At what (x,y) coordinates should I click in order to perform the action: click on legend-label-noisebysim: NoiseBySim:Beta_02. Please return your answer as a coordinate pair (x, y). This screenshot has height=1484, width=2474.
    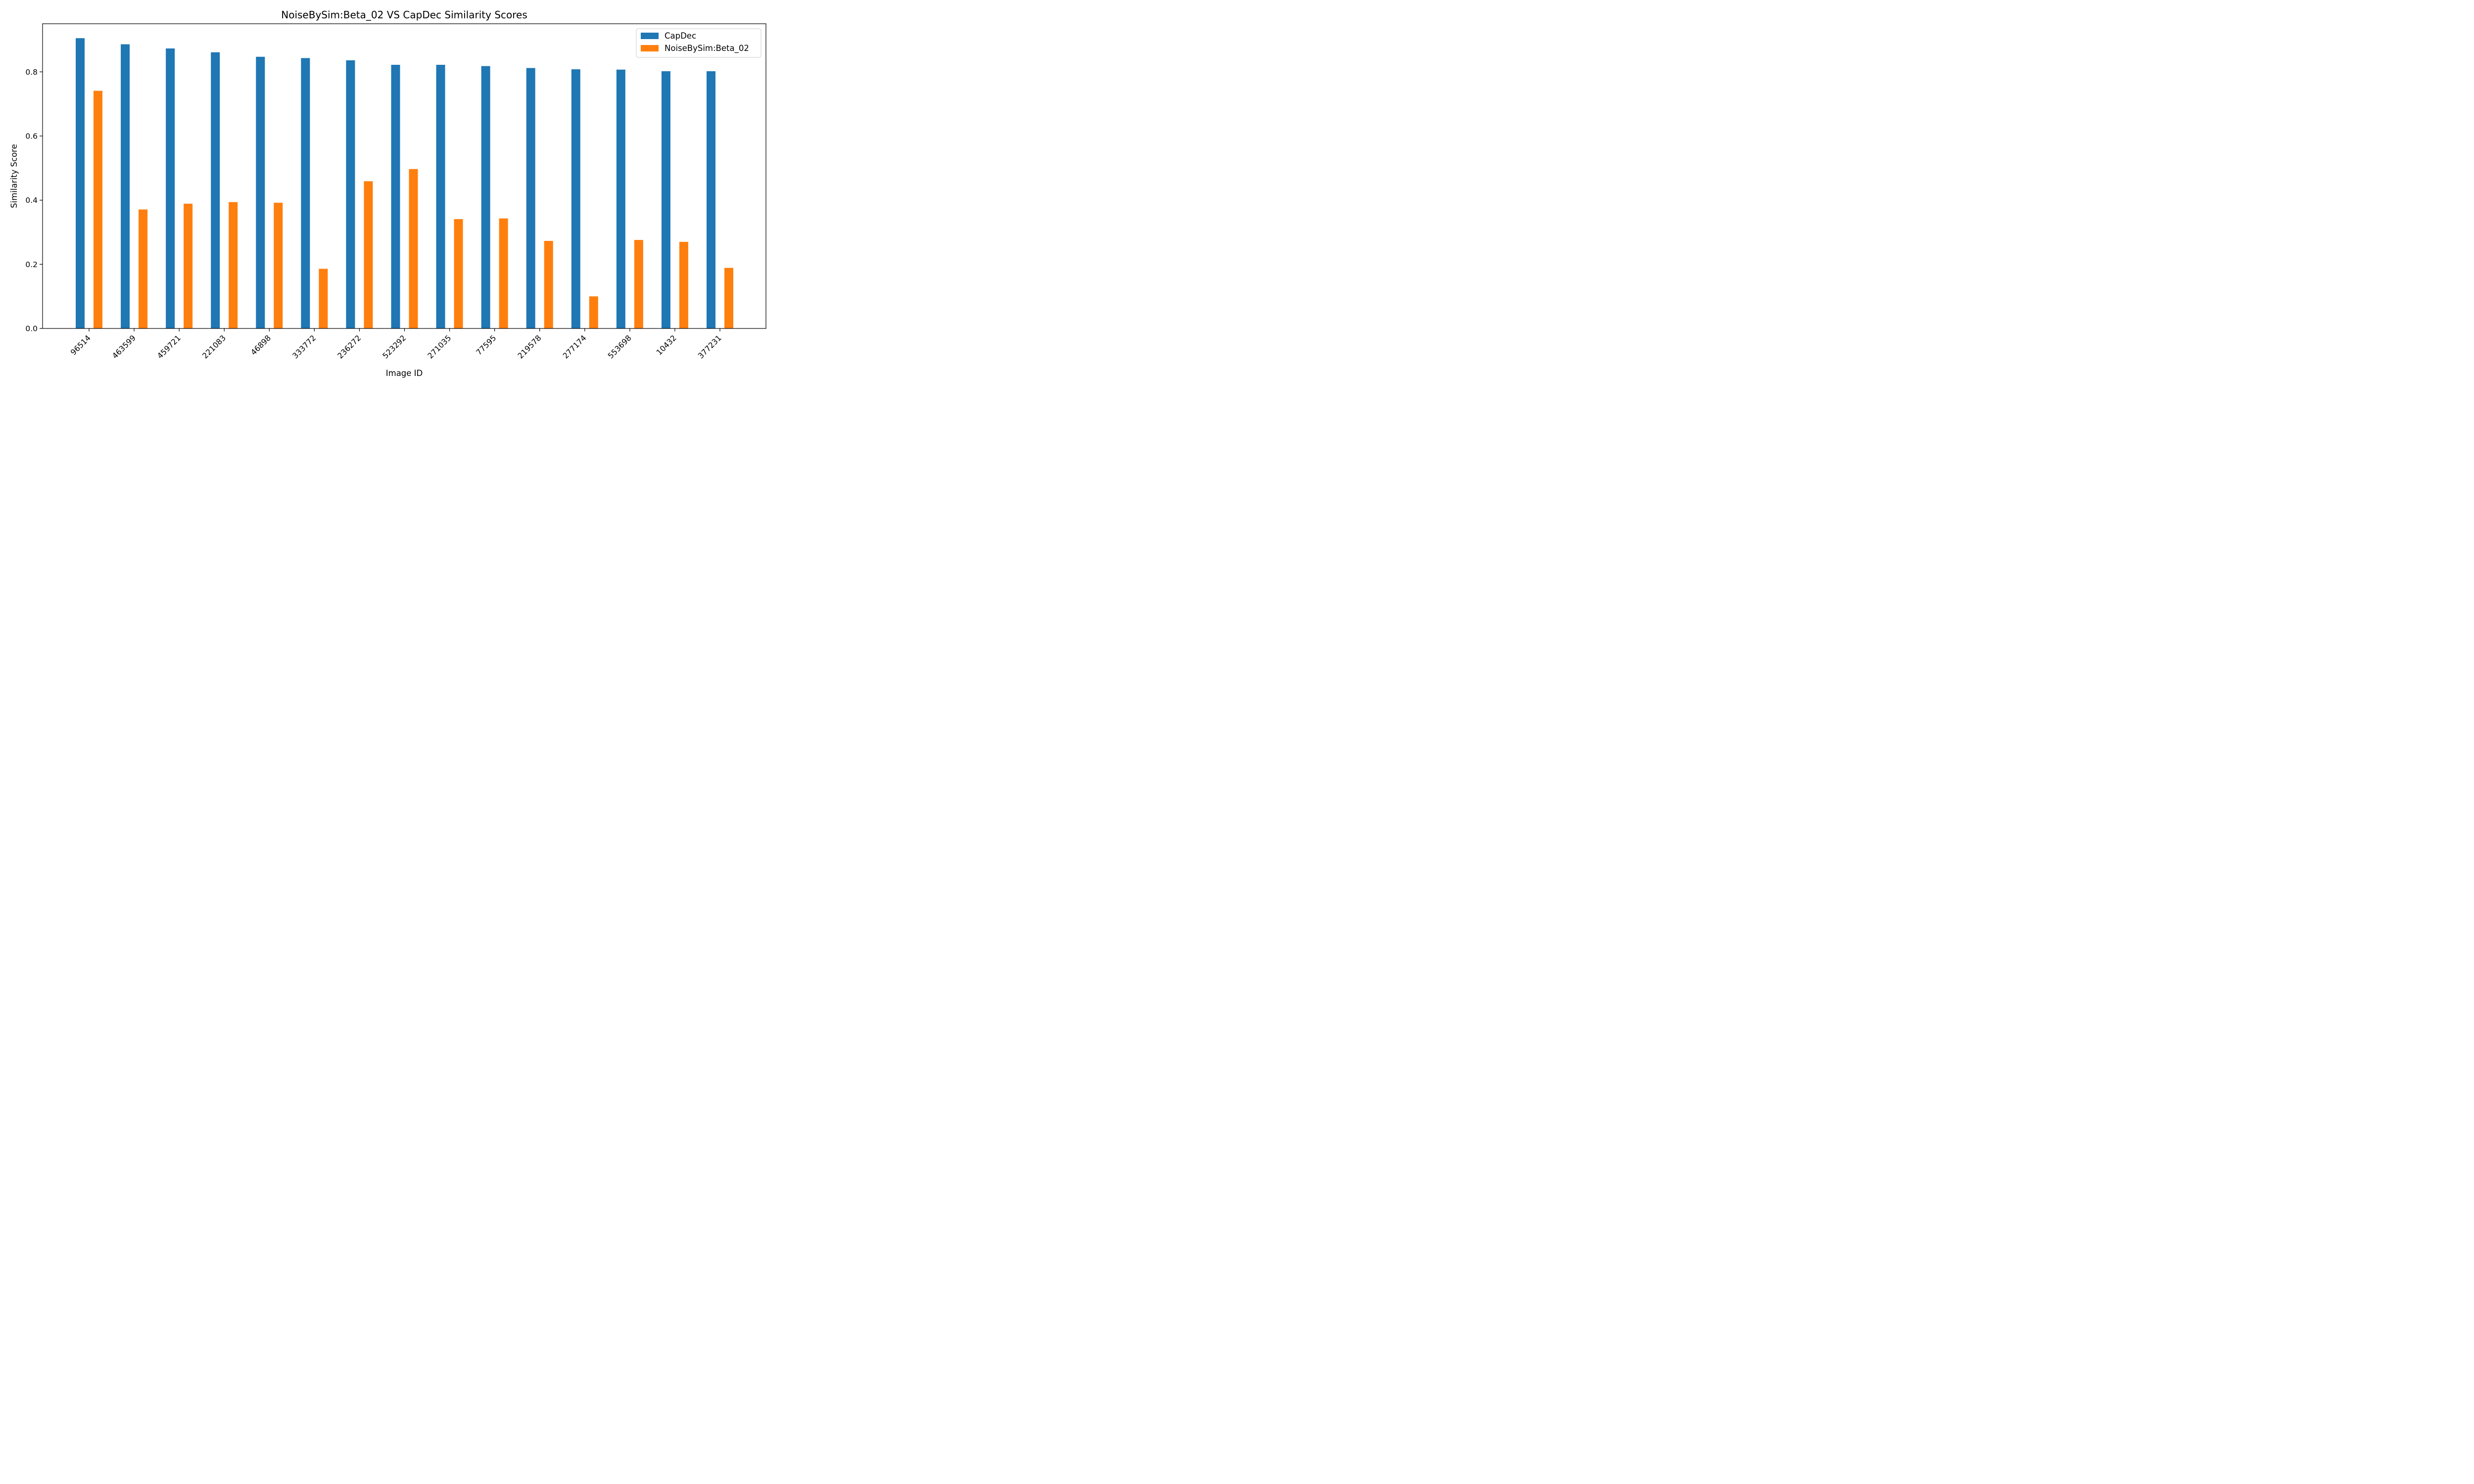
    Looking at the image, I should click on (707, 48).